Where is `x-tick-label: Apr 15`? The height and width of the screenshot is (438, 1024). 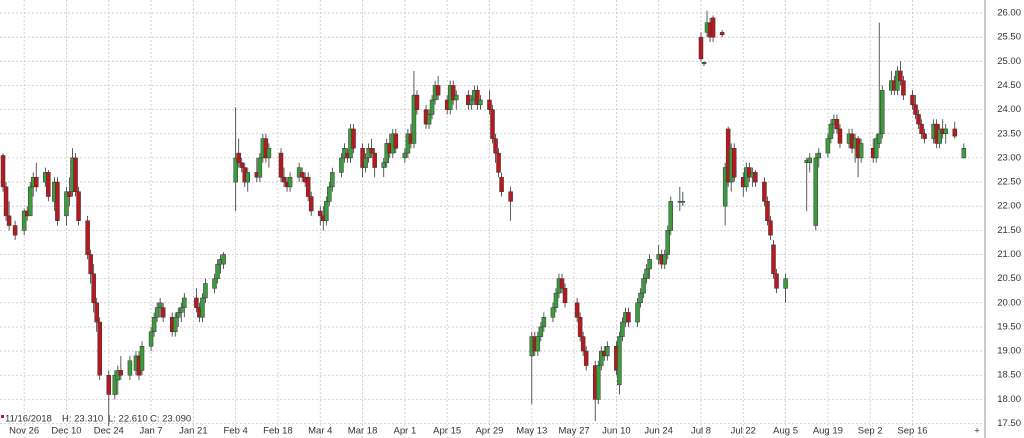 x-tick-label: Apr 15 is located at coordinates (447, 431).